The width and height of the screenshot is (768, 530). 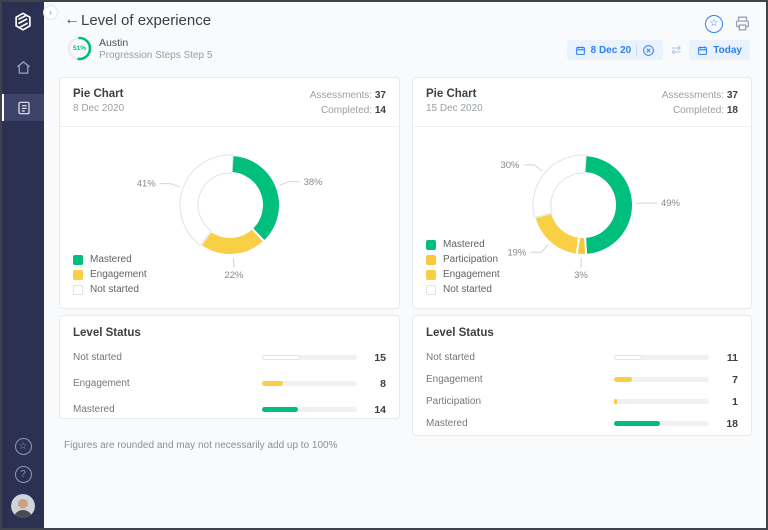 I want to click on status-row: Engagement 7, so click(x=582, y=379).